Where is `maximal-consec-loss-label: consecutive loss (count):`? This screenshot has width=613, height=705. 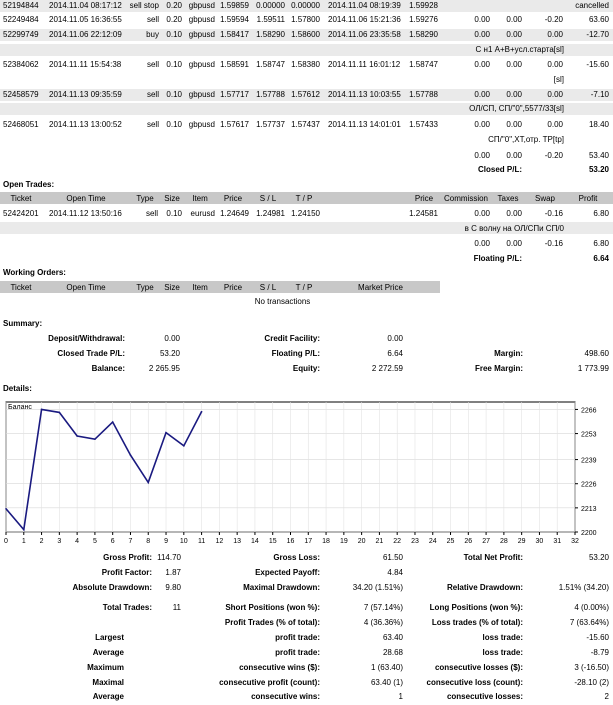
maximal-consec-loss-label: consecutive loss (count): is located at coordinates (474, 682).